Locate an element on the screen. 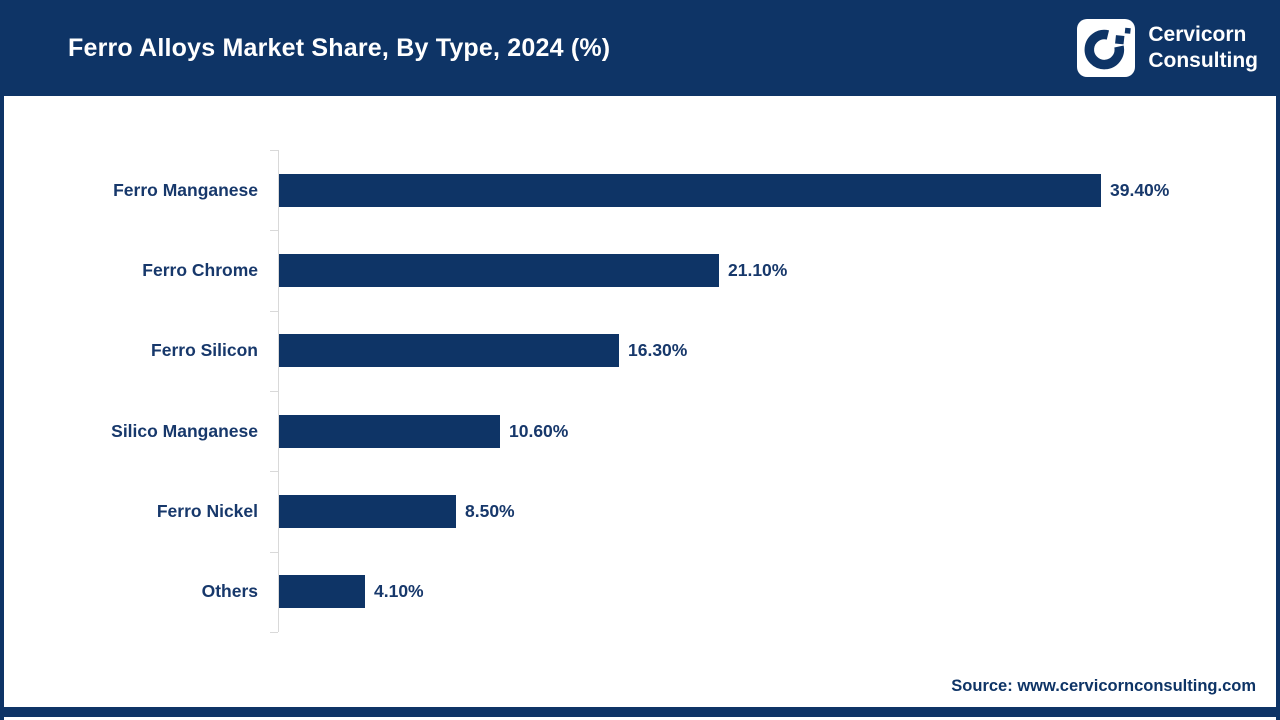 Image resolution: width=1280 pixels, height=720 pixels. chart-row: Ferro Chrome 21.10% is located at coordinates (615, 270).